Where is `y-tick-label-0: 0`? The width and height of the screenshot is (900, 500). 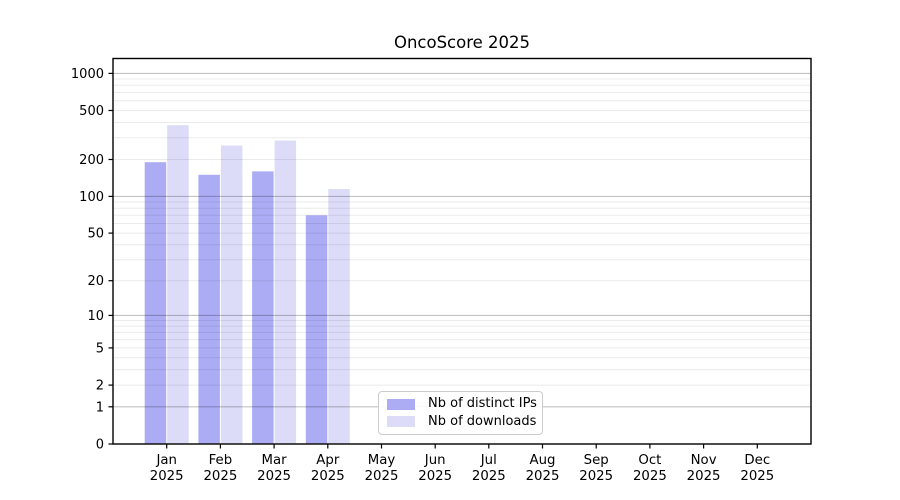 y-tick-label-0: 0 is located at coordinates (100, 445).